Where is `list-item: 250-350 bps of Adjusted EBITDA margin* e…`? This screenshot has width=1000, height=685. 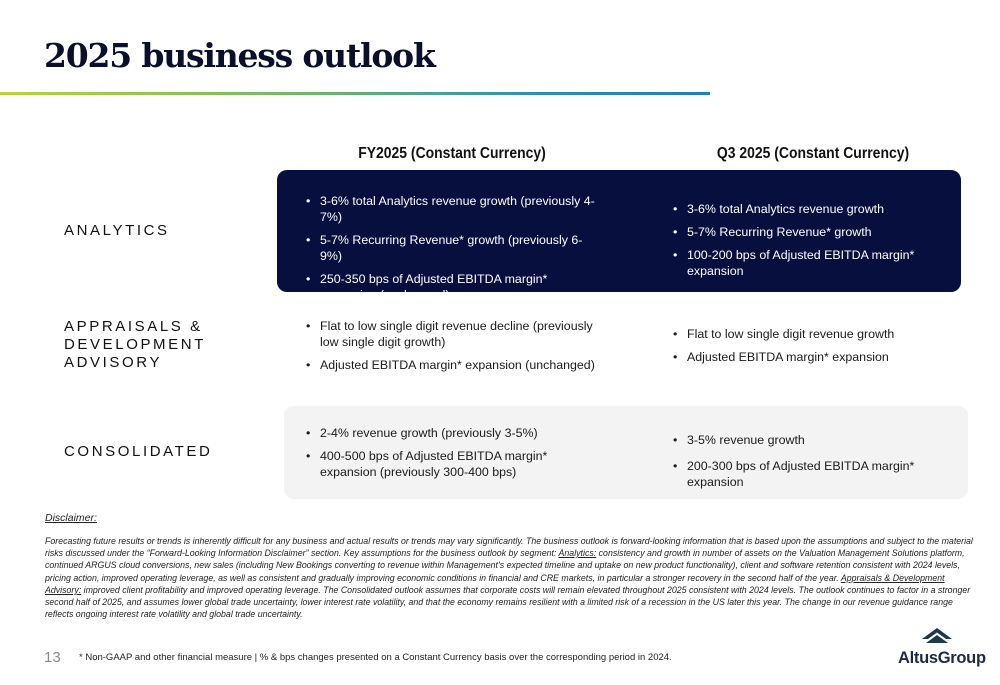
list-item: 250-350 bps of Adjusted EBITDA margin* e… is located at coordinates (450, 287).